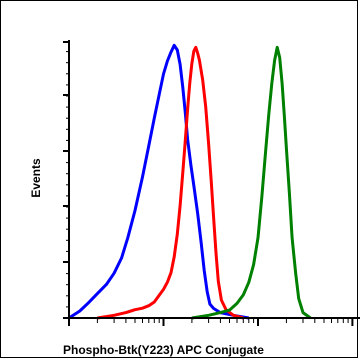 The width and height of the screenshot is (360, 360). Describe the element at coordinates (66, 180) in the screenshot. I see `y-axis-ticks` at that location.